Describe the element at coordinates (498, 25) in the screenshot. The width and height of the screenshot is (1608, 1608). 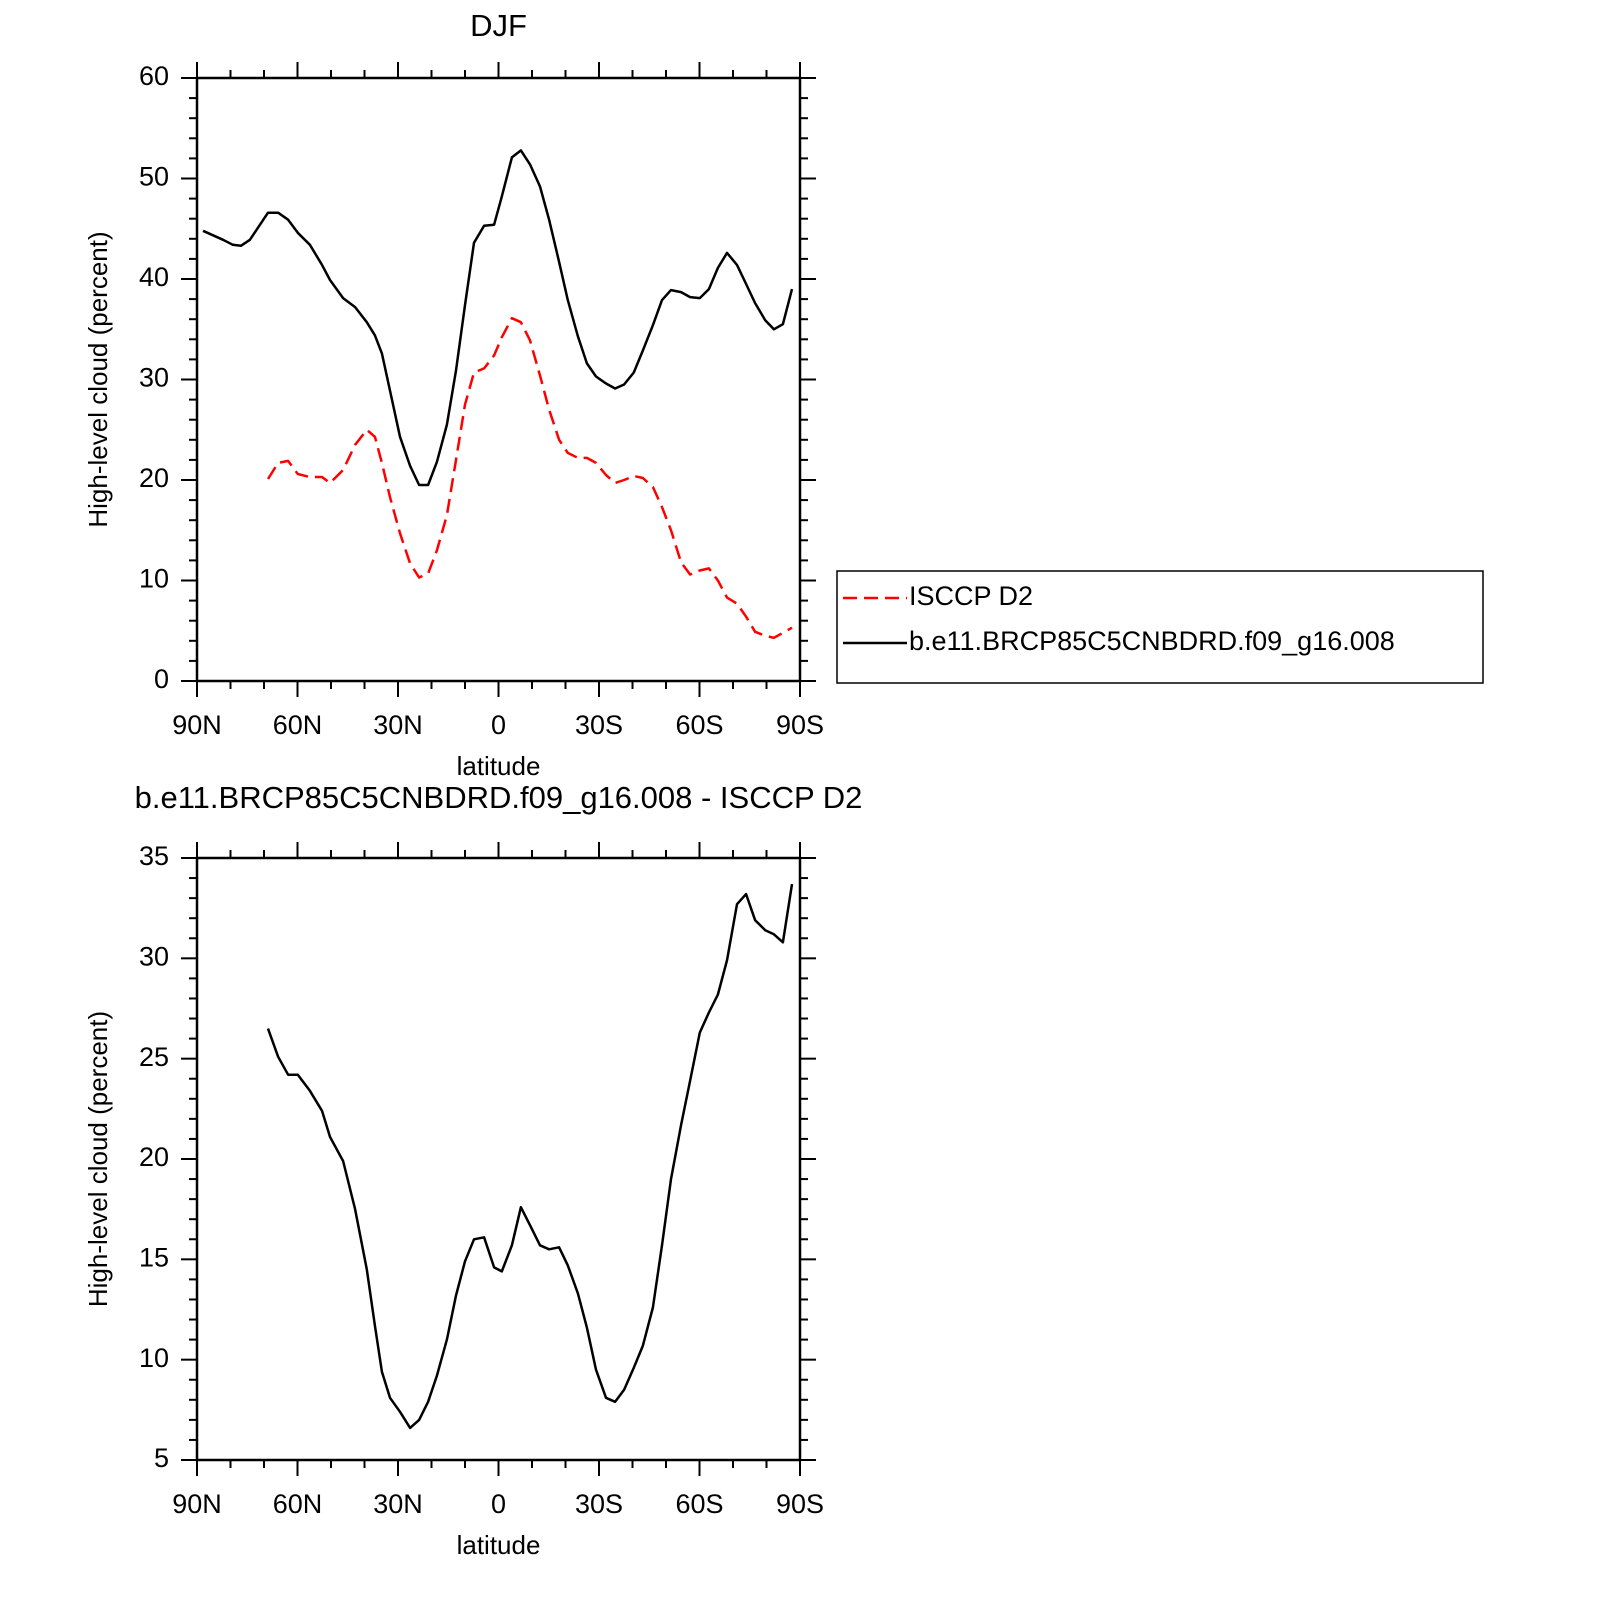
I see `chart-title: DJF` at that location.